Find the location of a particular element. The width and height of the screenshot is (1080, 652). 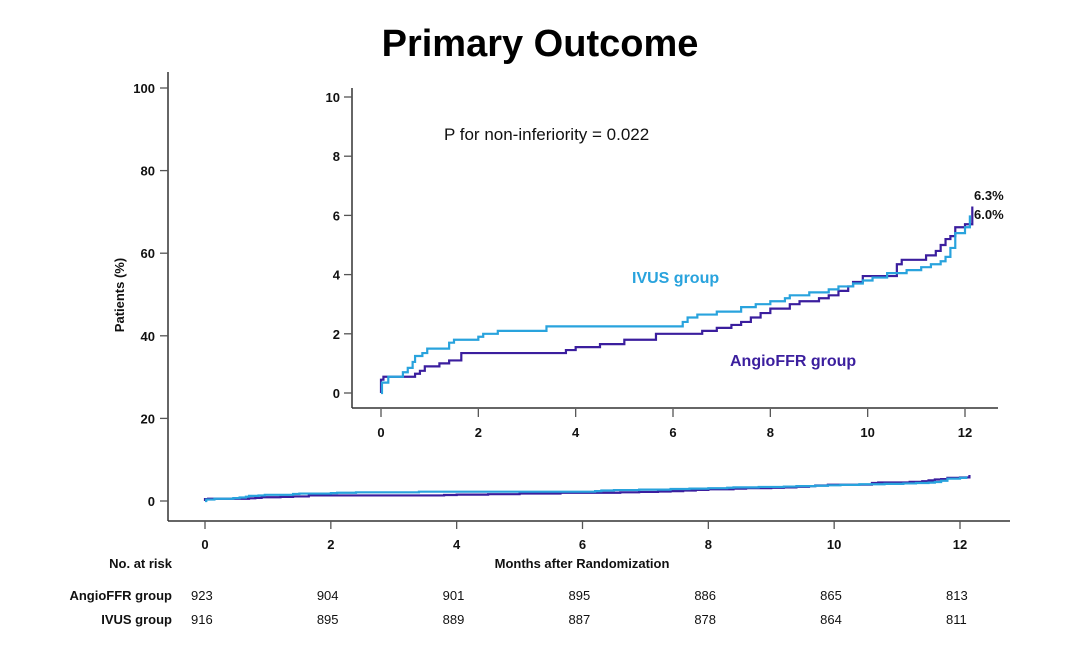

risk-table-header: No. at risk is located at coordinates (141, 563).